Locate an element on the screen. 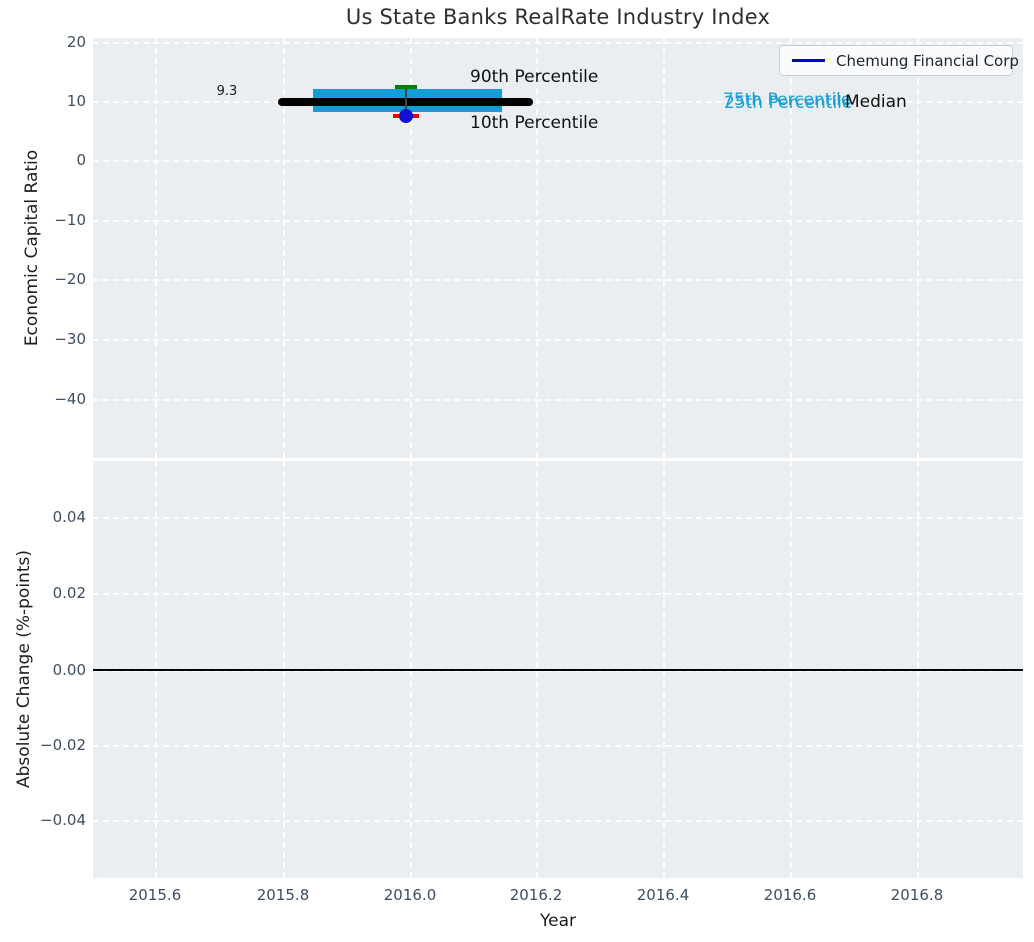 The image size is (1034, 942). whisker-line is located at coordinates (406, 102).